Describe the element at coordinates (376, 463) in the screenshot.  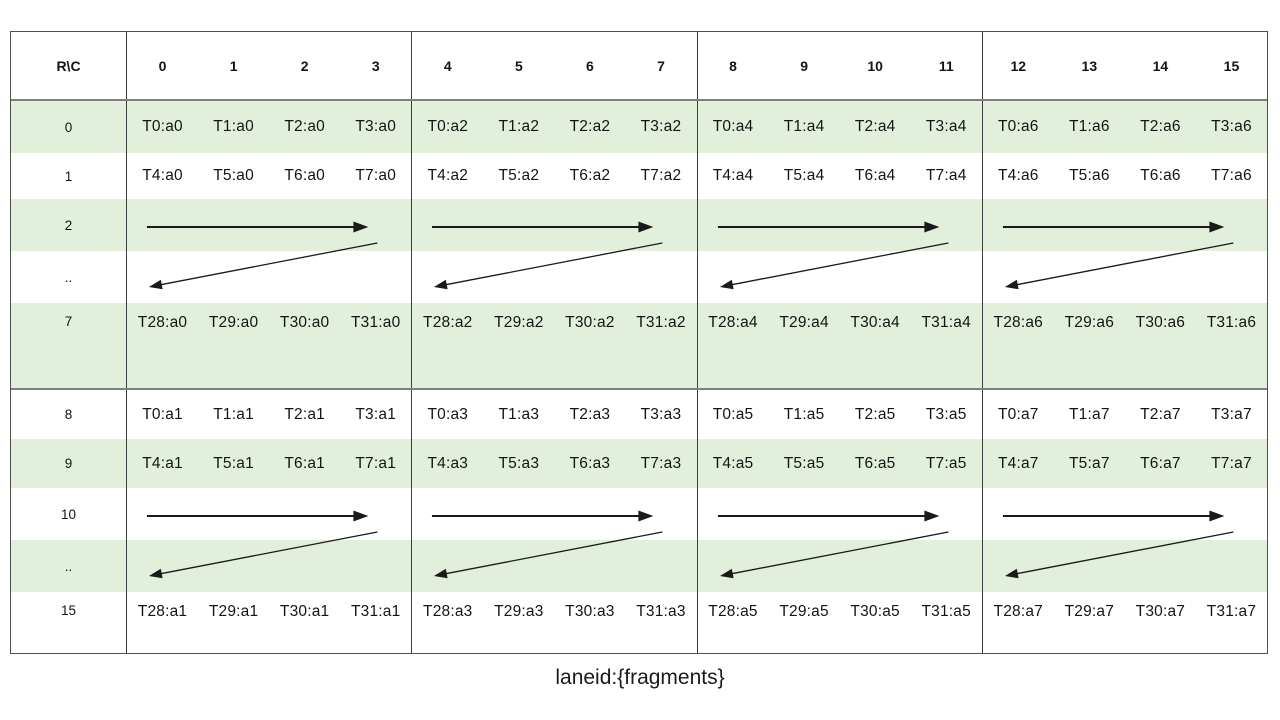
I see `fragment-cell: T7:a1` at that location.